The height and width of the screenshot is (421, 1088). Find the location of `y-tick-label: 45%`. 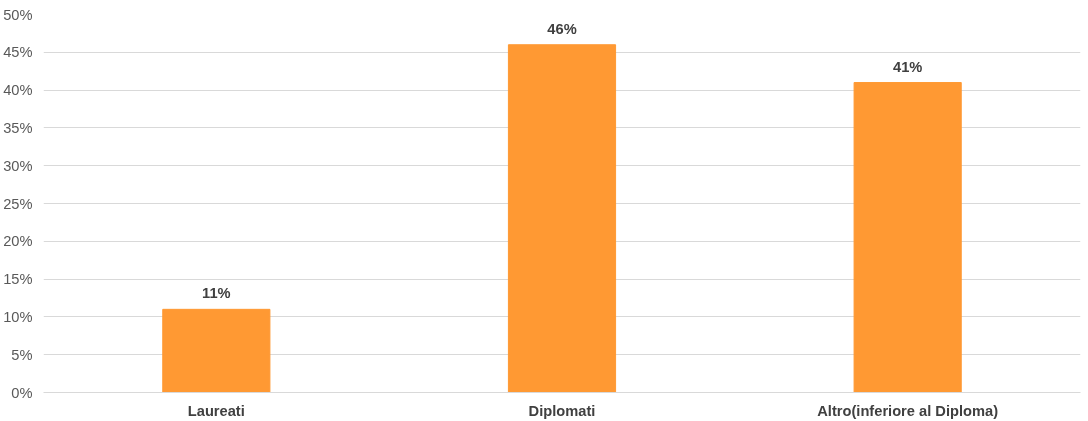

y-tick-label: 45% is located at coordinates (18, 52).